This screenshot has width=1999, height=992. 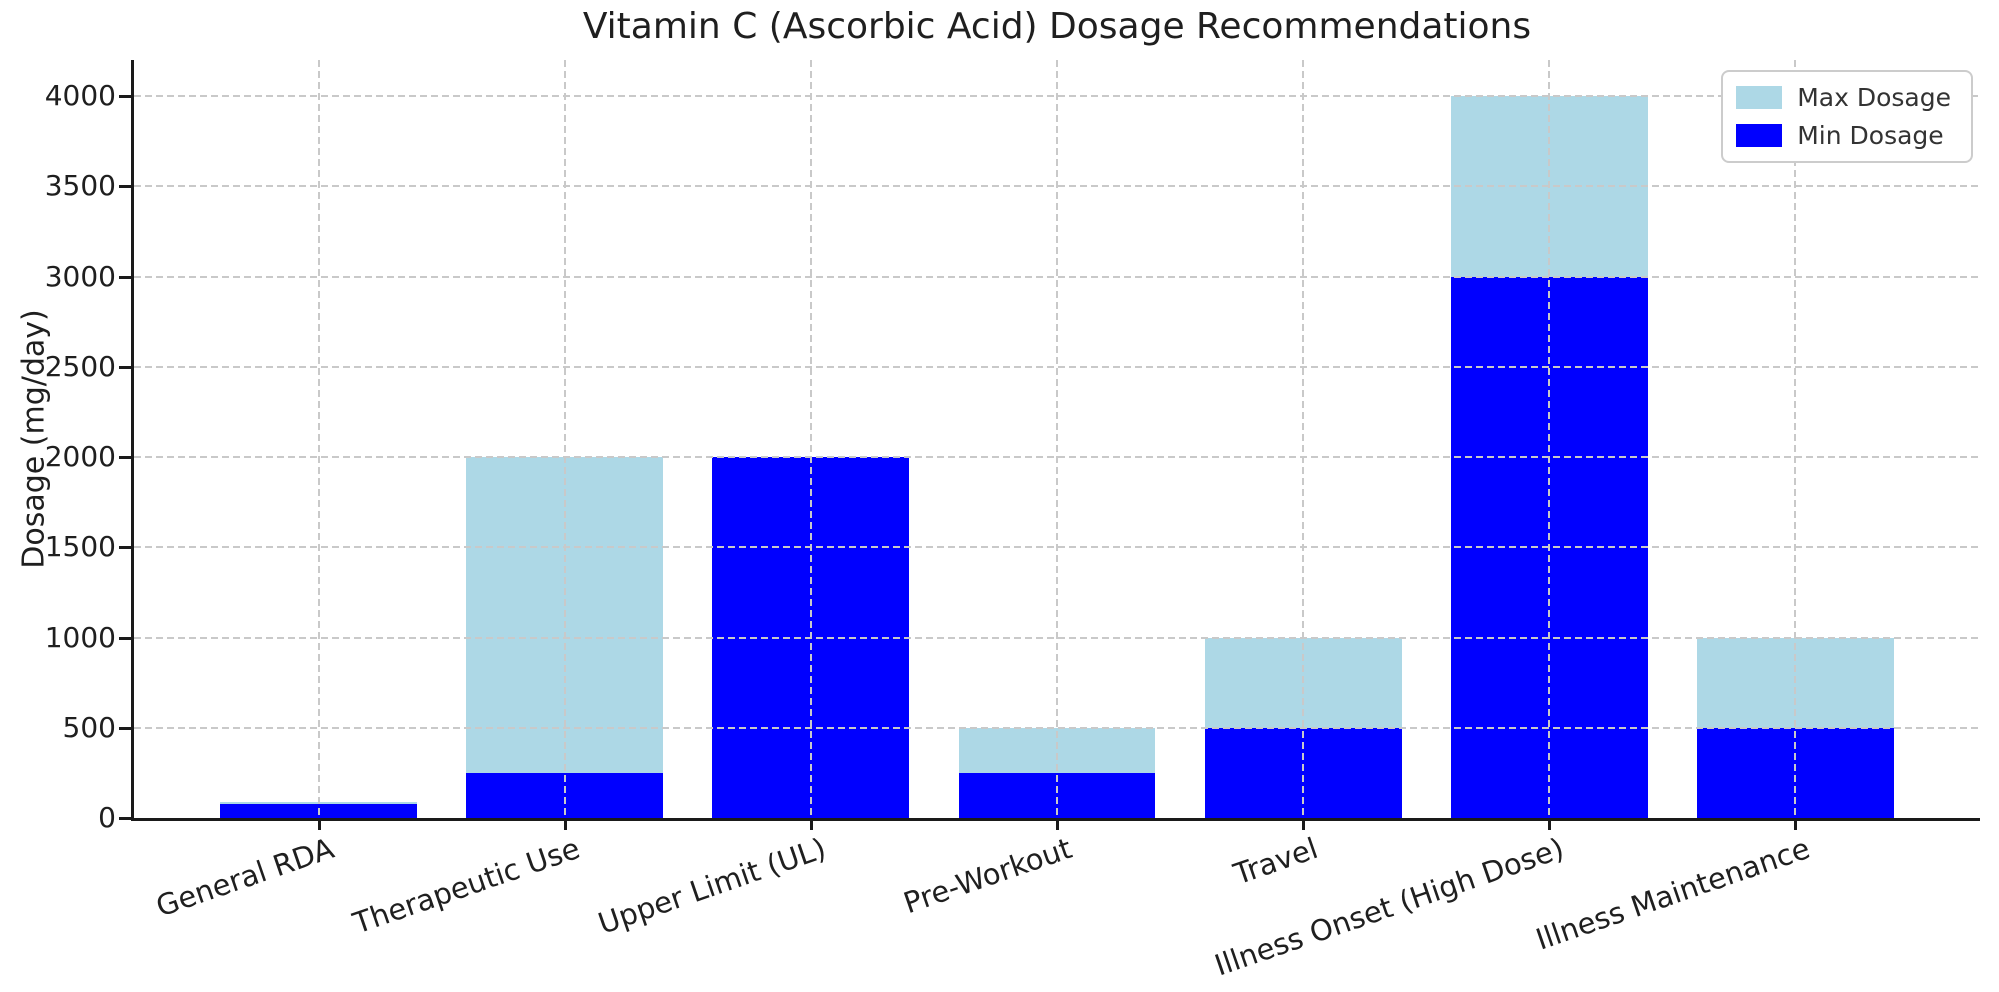 I want to click on legend-item-min-dosage: Min Dosage, so click(x=1843, y=135).